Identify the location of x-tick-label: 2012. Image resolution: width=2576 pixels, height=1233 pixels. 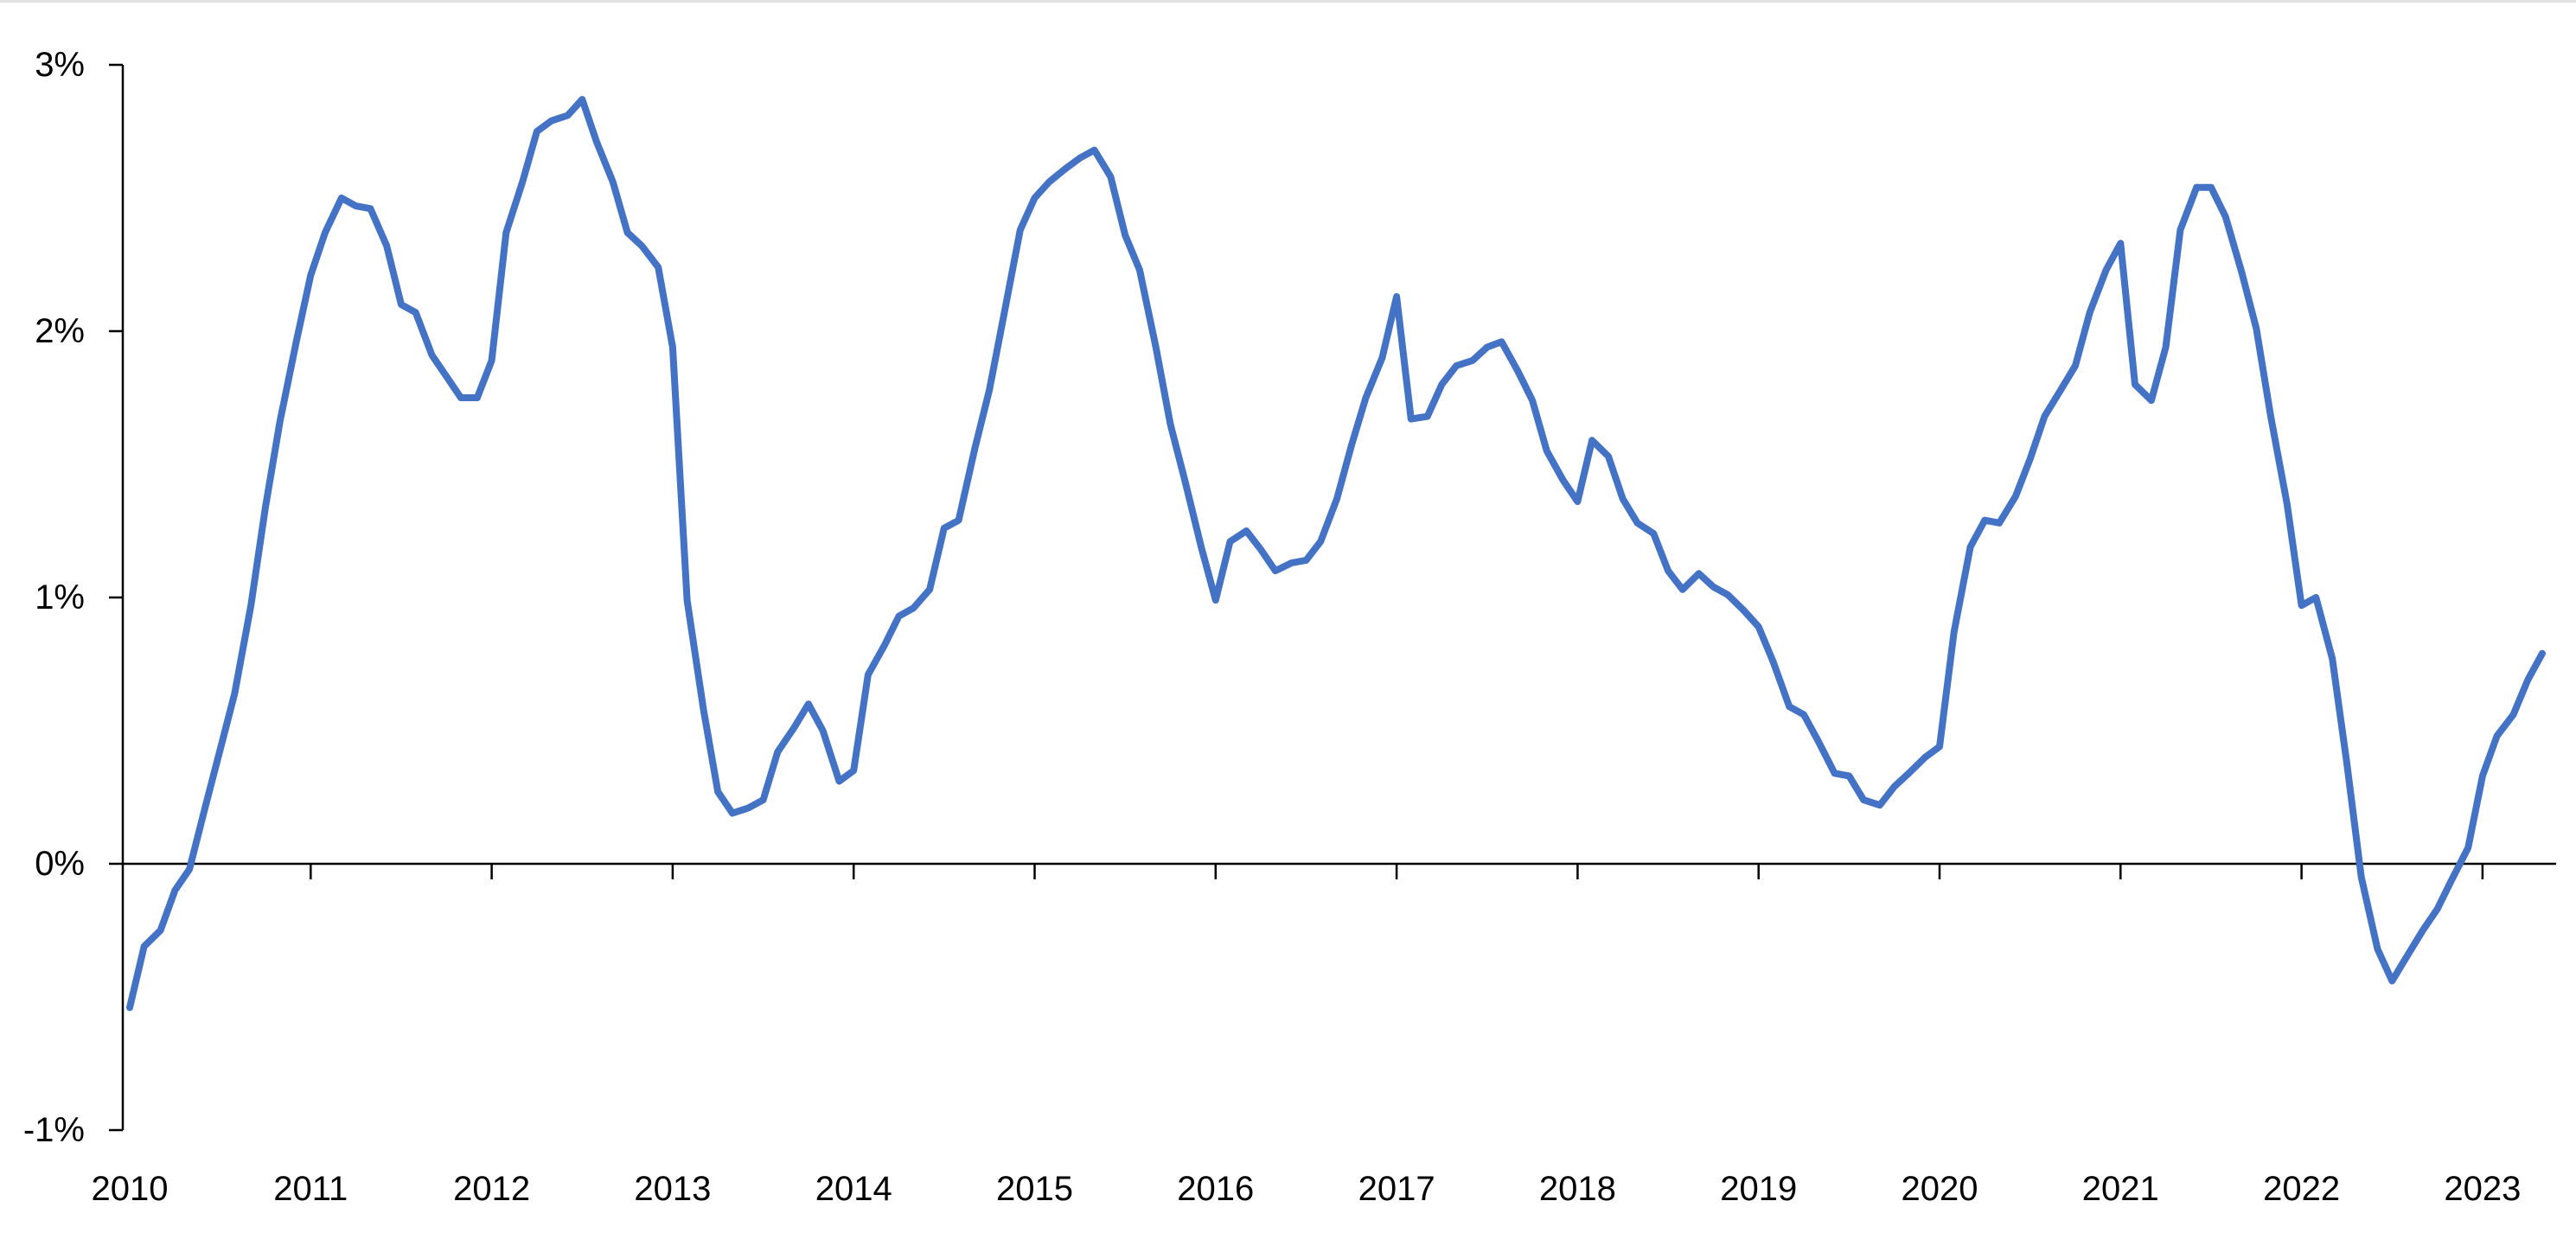
(492, 1189).